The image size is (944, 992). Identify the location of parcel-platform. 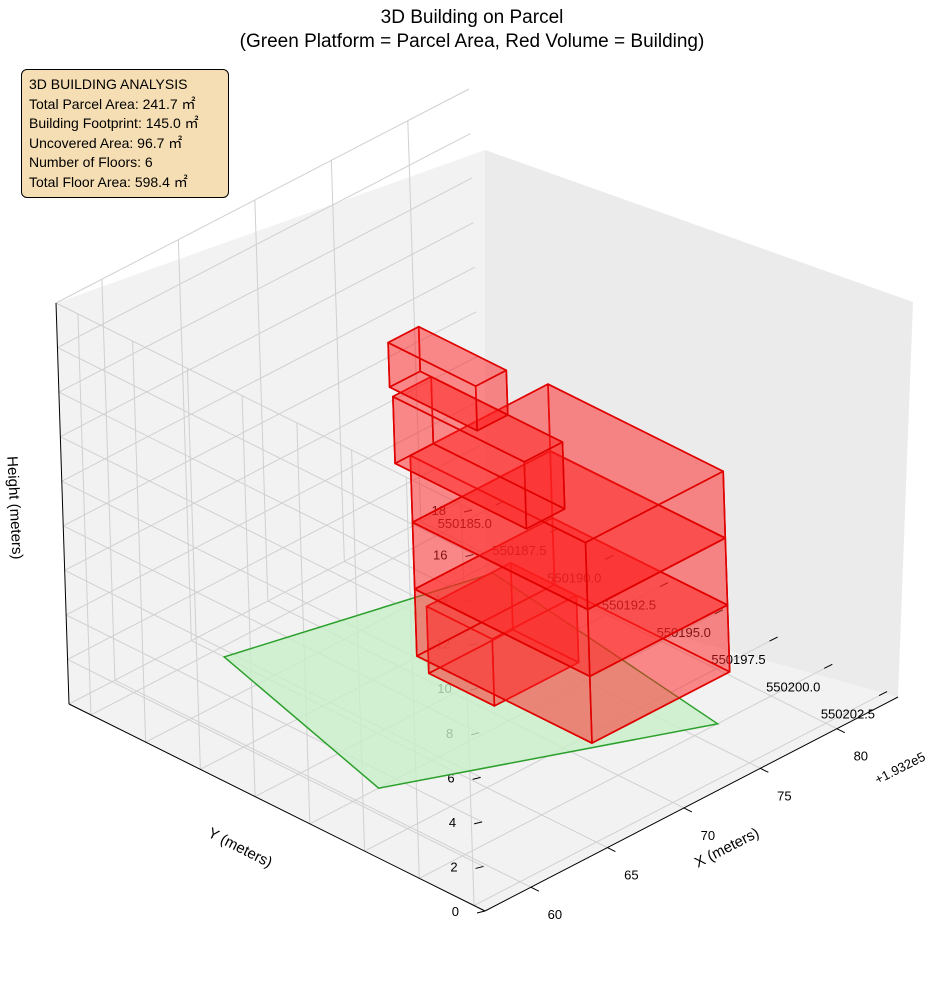
(471, 681).